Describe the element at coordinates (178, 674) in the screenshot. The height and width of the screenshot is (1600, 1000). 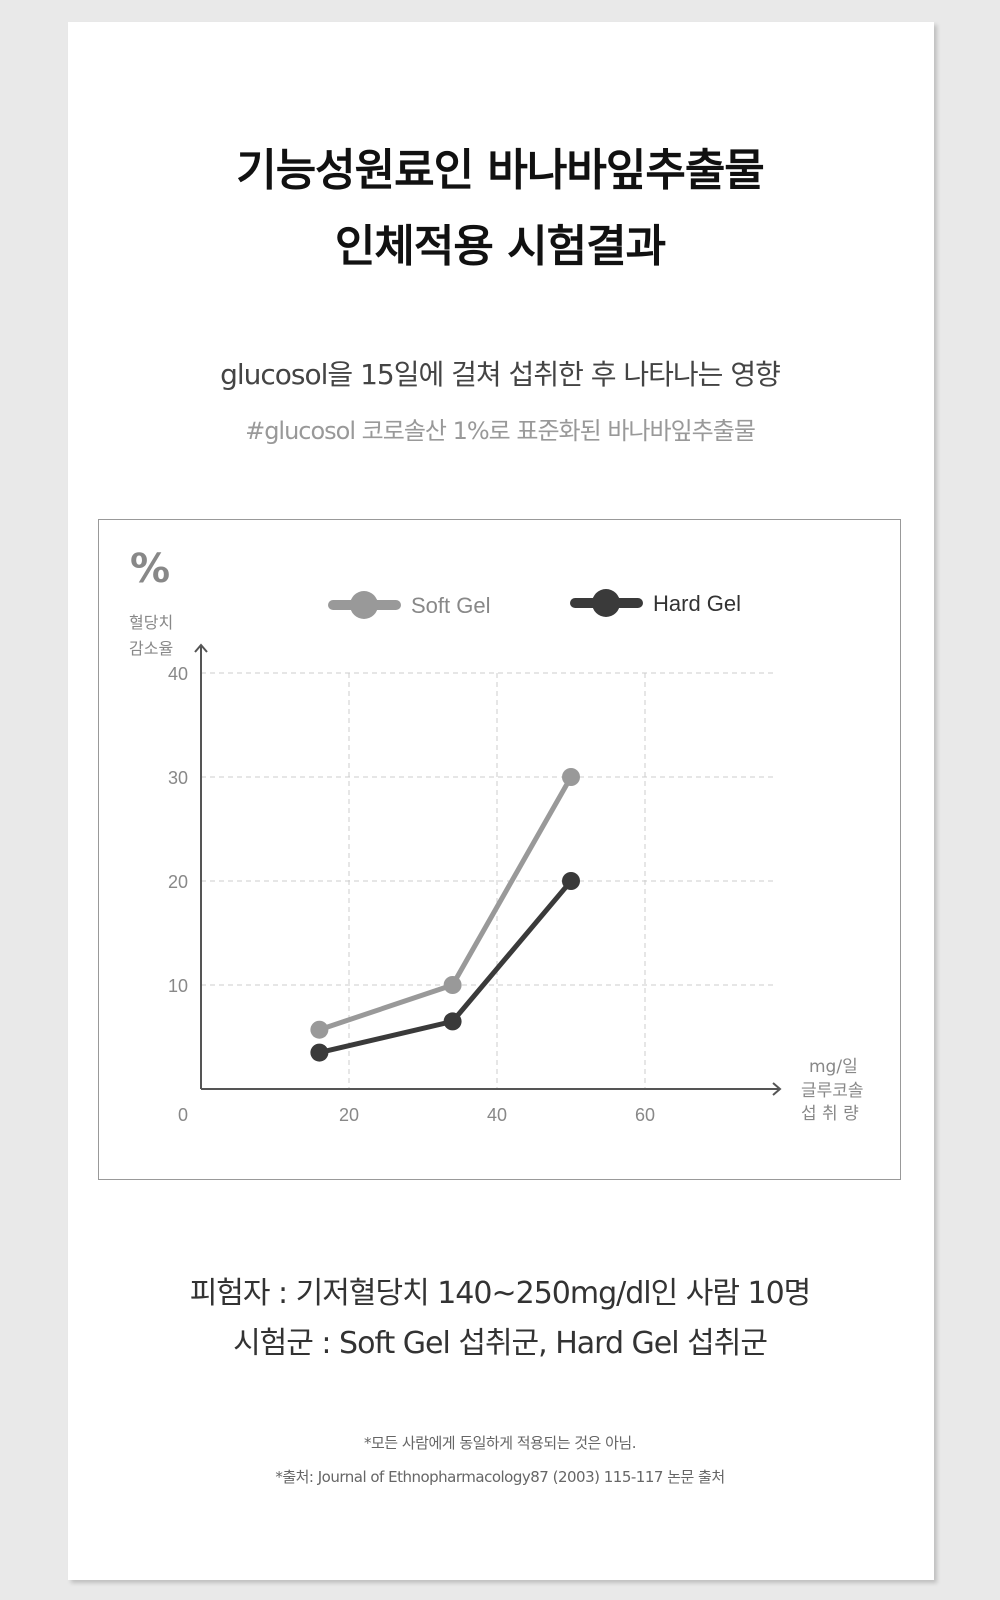
I see `y-tick-label: 40` at that location.